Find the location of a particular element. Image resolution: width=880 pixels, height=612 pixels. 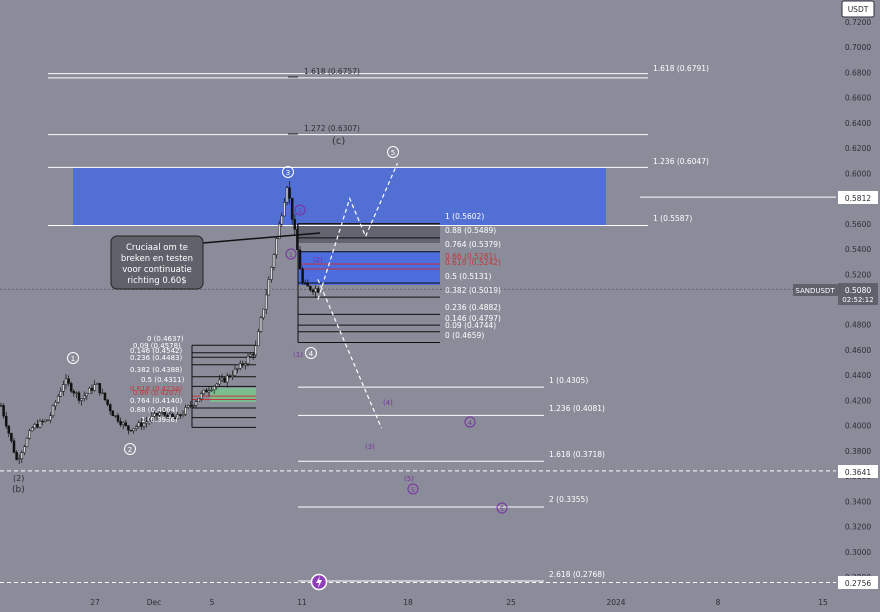

wave-label-2-purple: (2) is located at coordinates (318, 260).